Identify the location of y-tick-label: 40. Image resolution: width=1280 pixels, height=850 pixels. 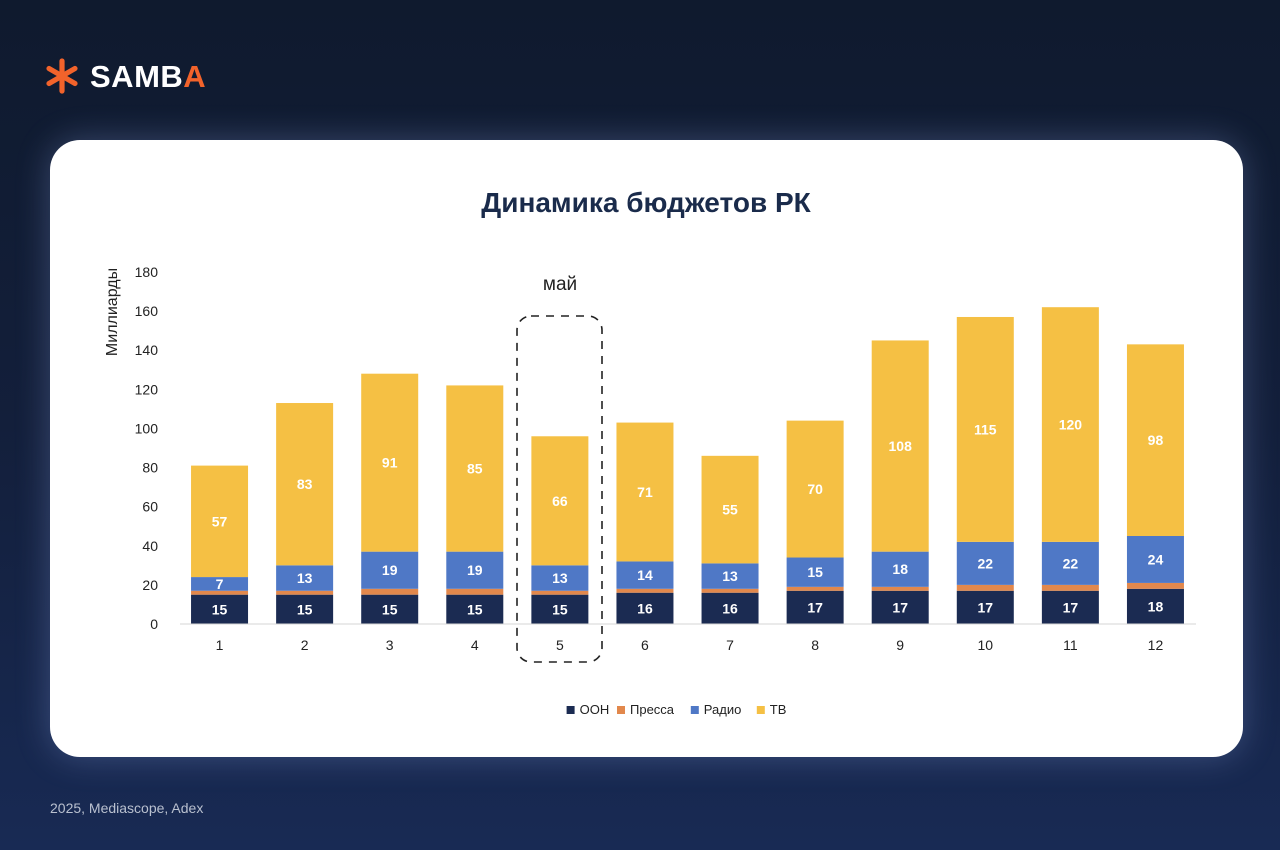
(150, 546).